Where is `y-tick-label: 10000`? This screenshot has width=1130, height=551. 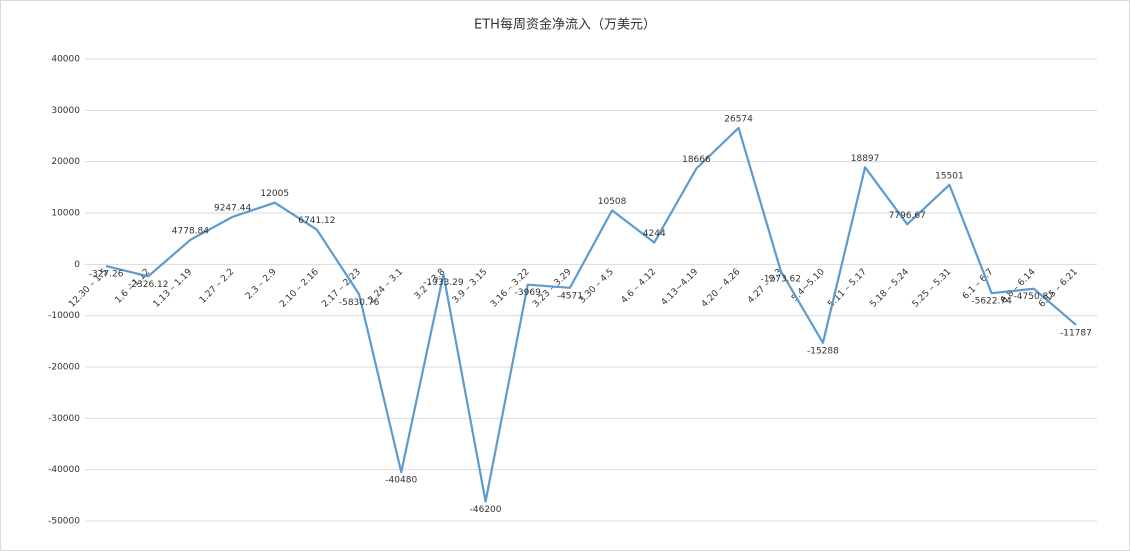 y-tick-label: 10000 is located at coordinates (65, 214).